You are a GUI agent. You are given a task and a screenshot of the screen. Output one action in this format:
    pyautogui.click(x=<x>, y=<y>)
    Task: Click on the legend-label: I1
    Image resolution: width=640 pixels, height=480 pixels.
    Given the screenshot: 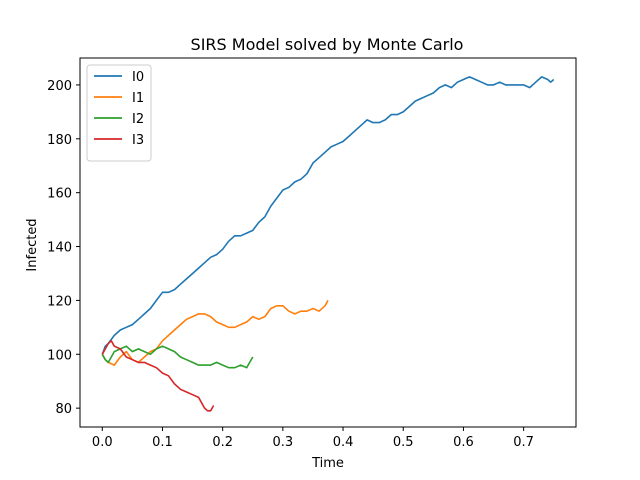 What is the action you would take?
    pyautogui.click(x=138, y=98)
    